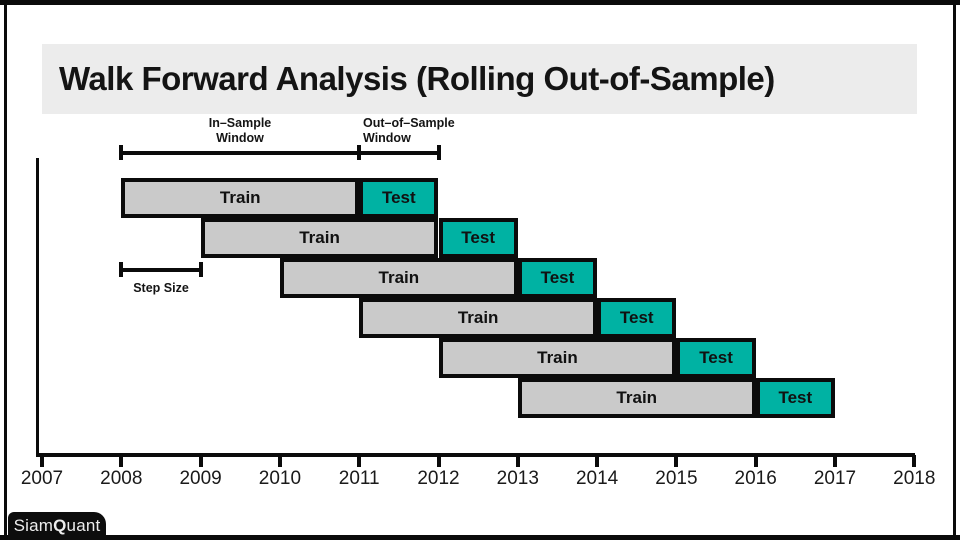 This screenshot has height=540, width=960. Describe the element at coordinates (240, 123) in the screenshot. I see `in-sample-window-label-line1: In–Sample` at that location.